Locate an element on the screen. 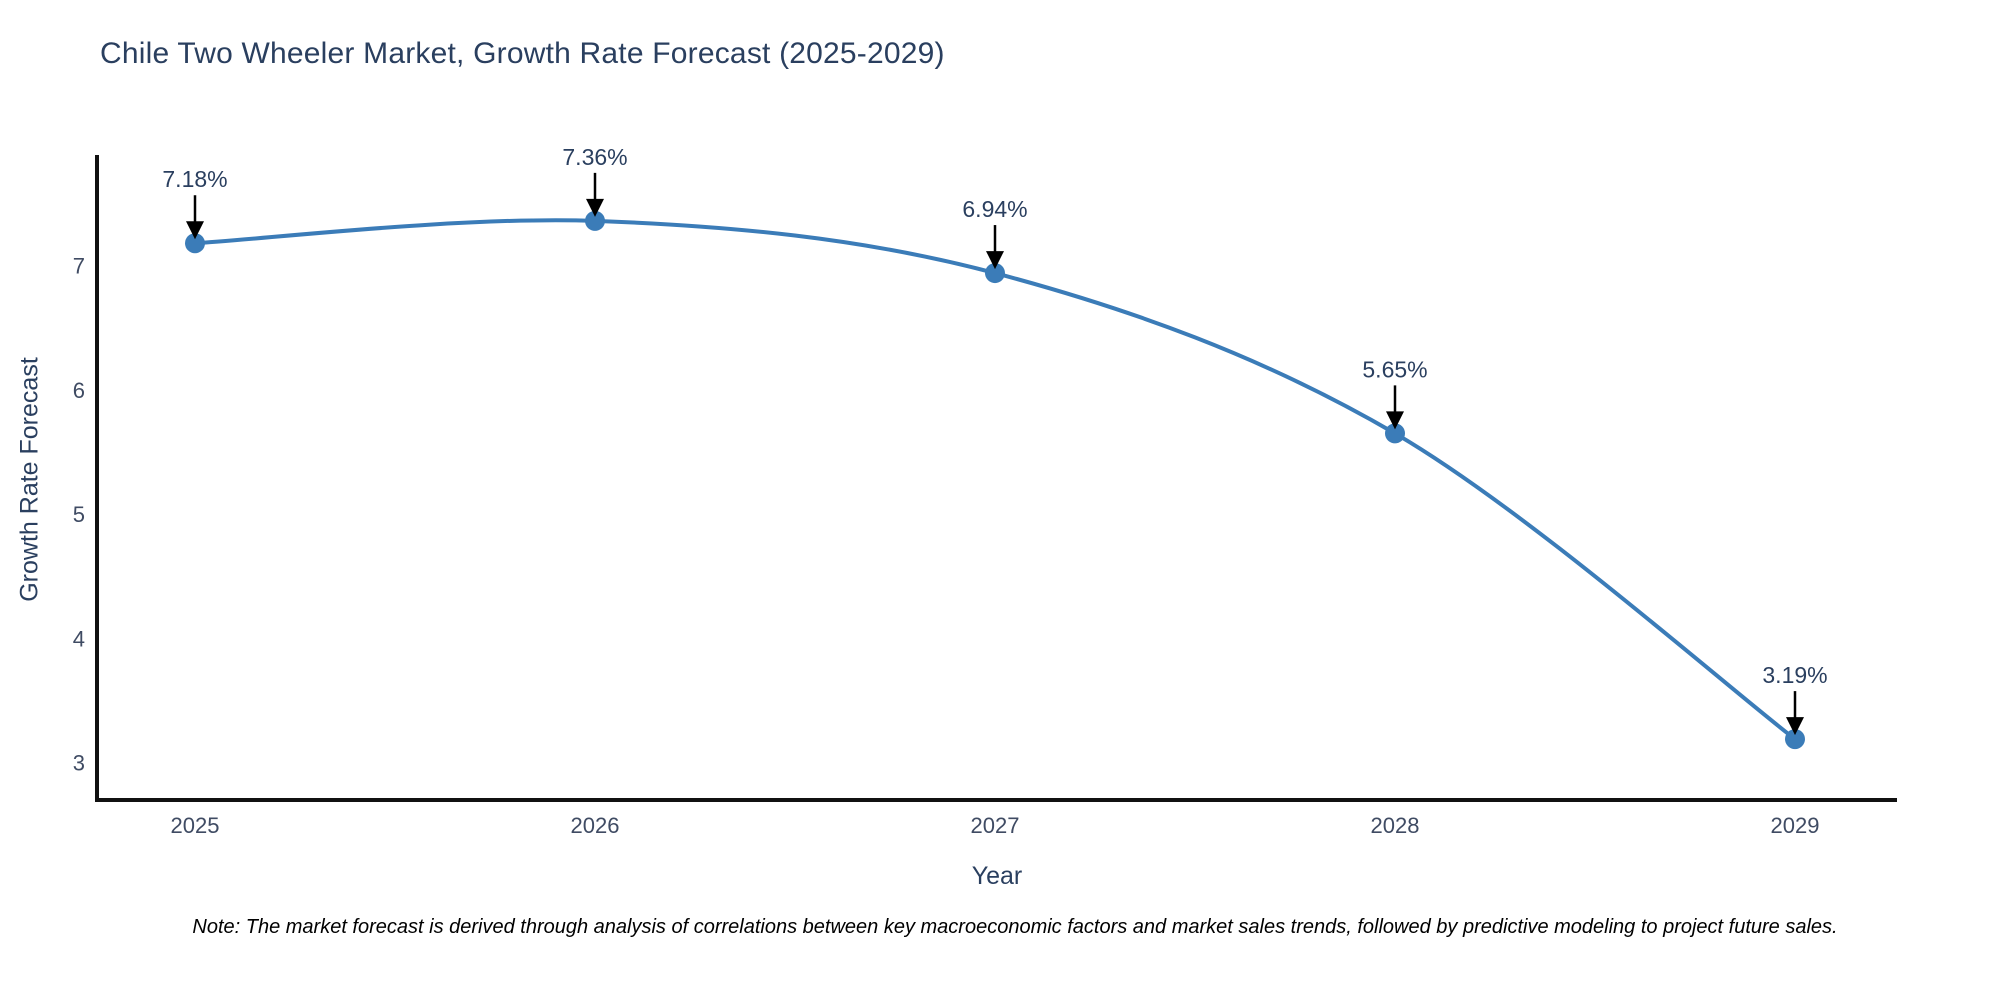 The height and width of the screenshot is (1000, 2000). x-axis-title: Year is located at coordinates (997, 876).